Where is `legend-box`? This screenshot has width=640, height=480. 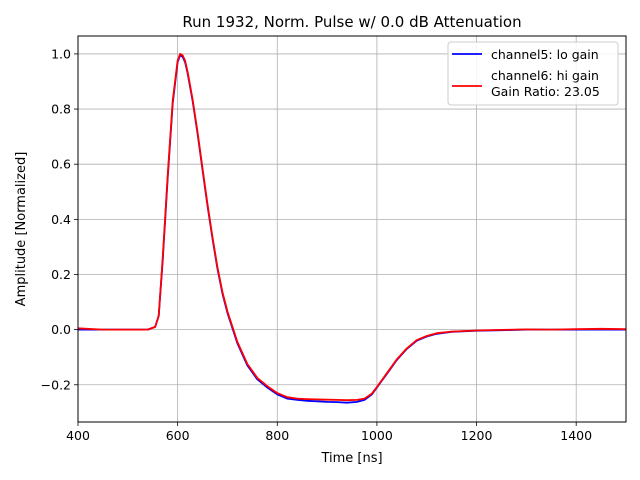 legend-box is located at coordinates (533, 73).